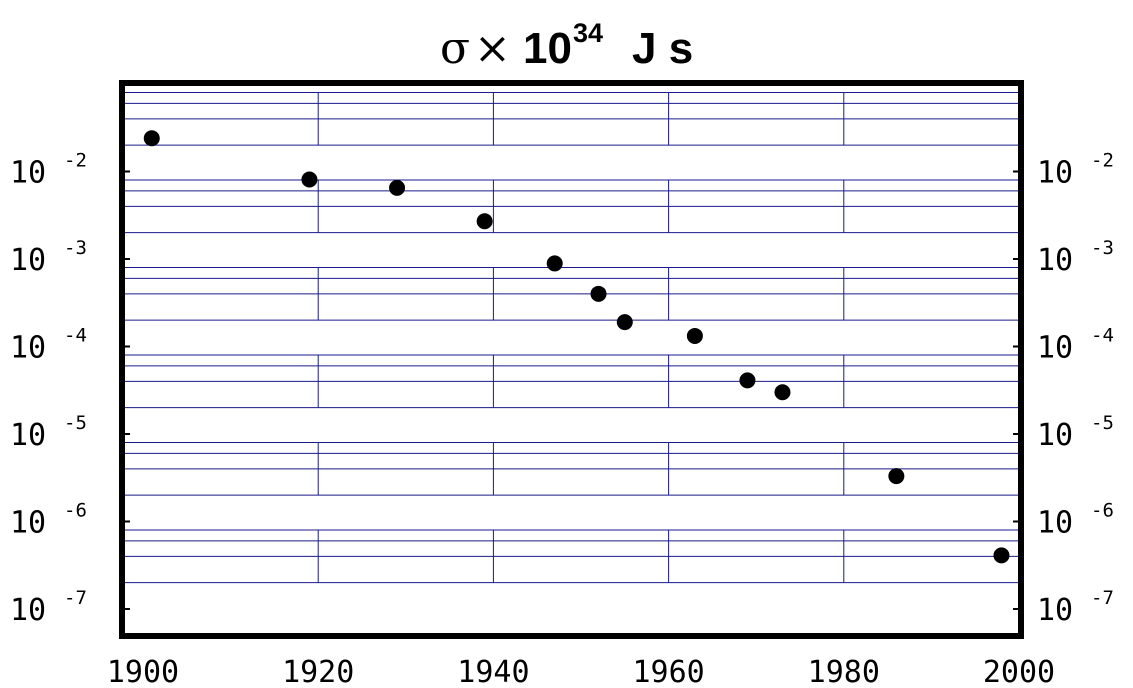  I want to click on y-tick-exponent-left: -6, so click(75, 511).